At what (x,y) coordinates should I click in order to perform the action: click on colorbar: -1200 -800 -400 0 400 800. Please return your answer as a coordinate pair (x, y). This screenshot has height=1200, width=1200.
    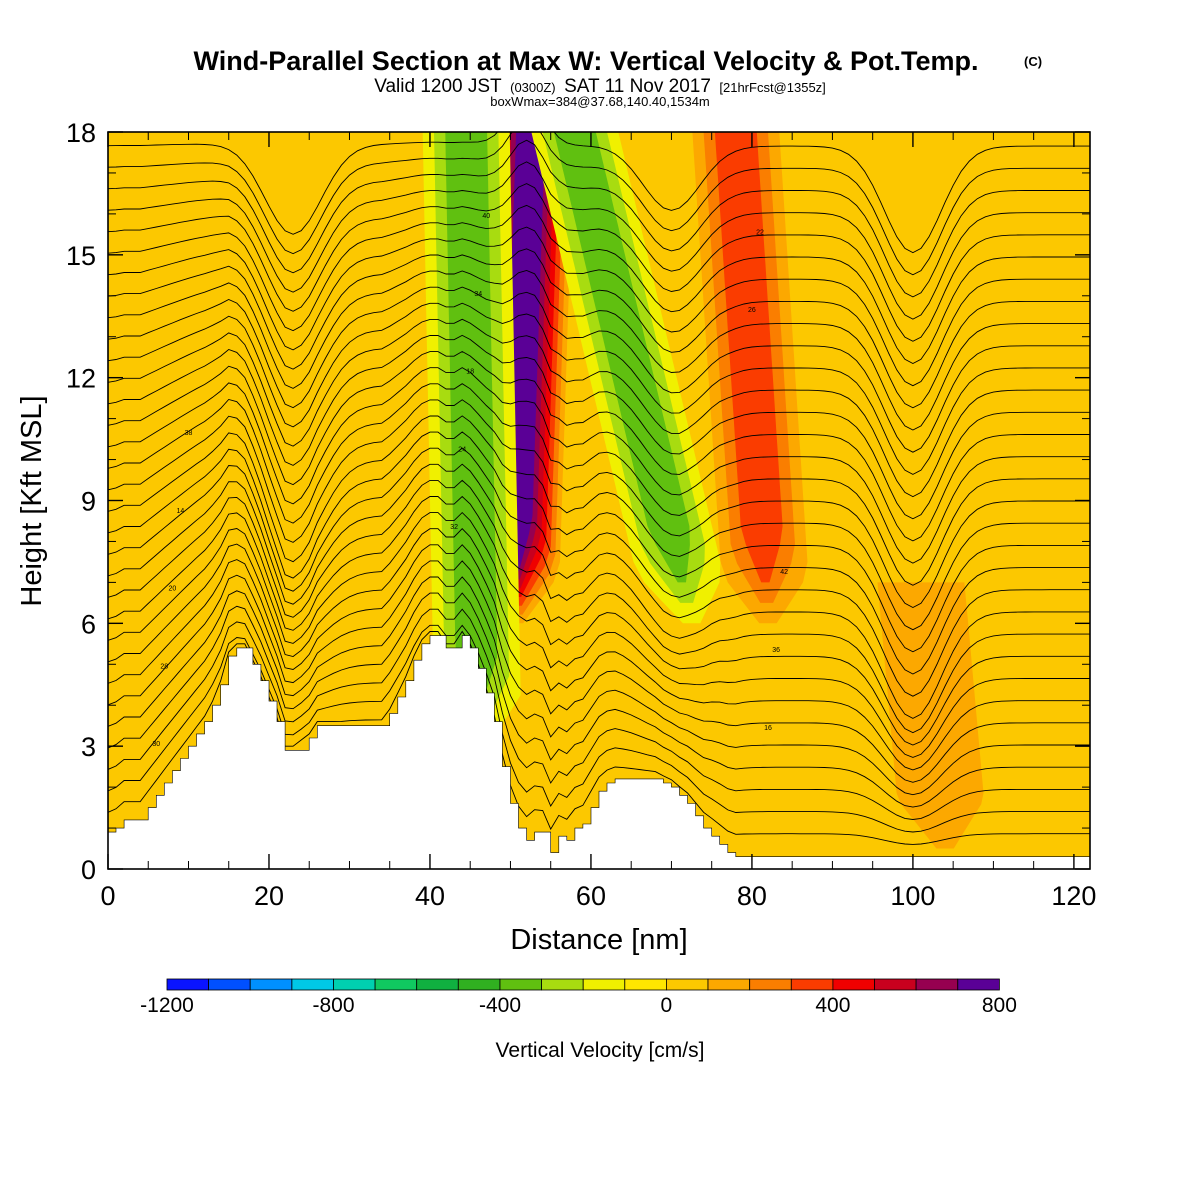
    Looking at the image, I should click on (578, 997).